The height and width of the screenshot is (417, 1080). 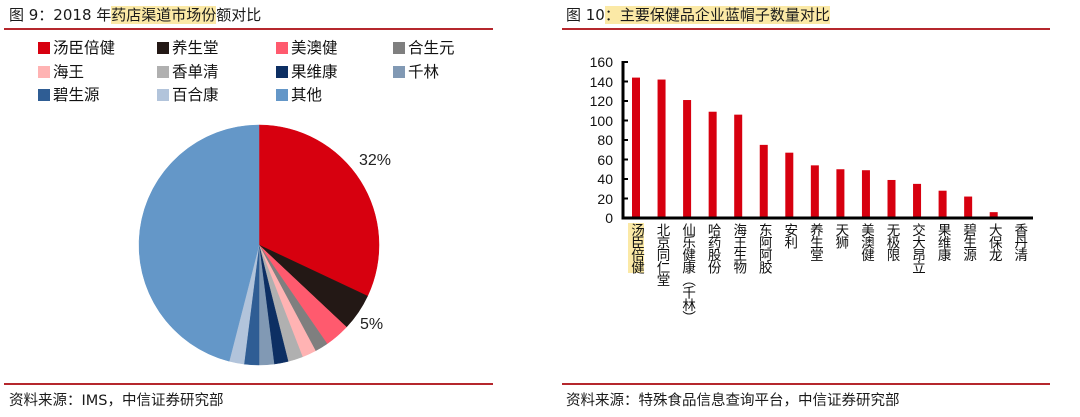 I want to click on legend-item: 养生堂, so click(x=188, y=48).